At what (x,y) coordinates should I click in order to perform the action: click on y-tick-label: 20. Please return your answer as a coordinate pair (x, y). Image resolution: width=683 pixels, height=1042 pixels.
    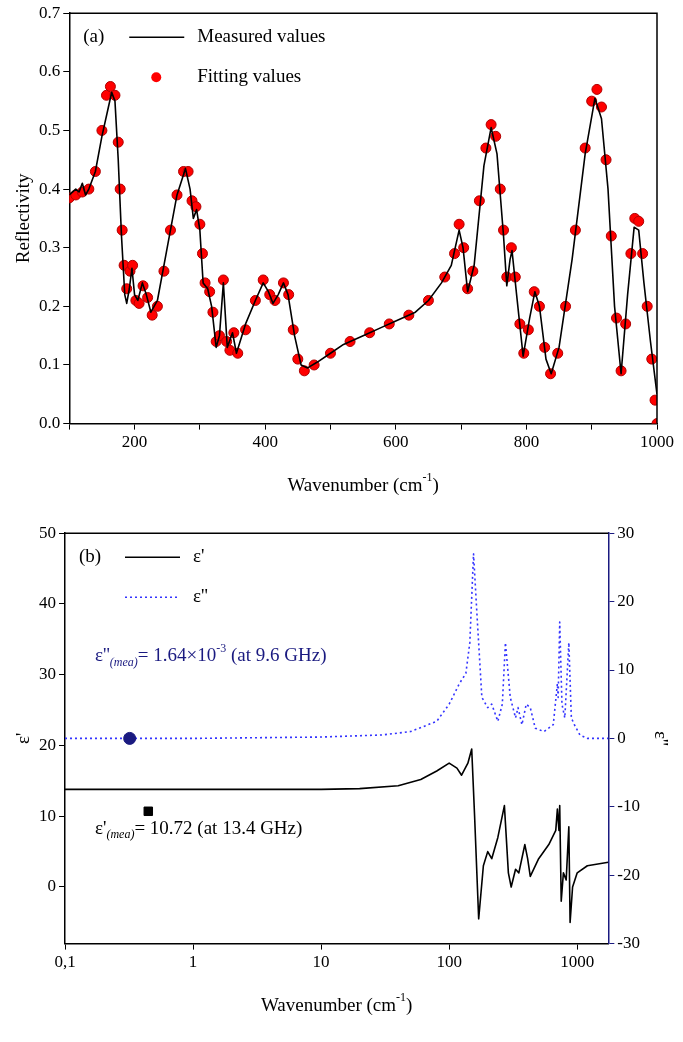
    Looking at the image, I should click on (47, 744).